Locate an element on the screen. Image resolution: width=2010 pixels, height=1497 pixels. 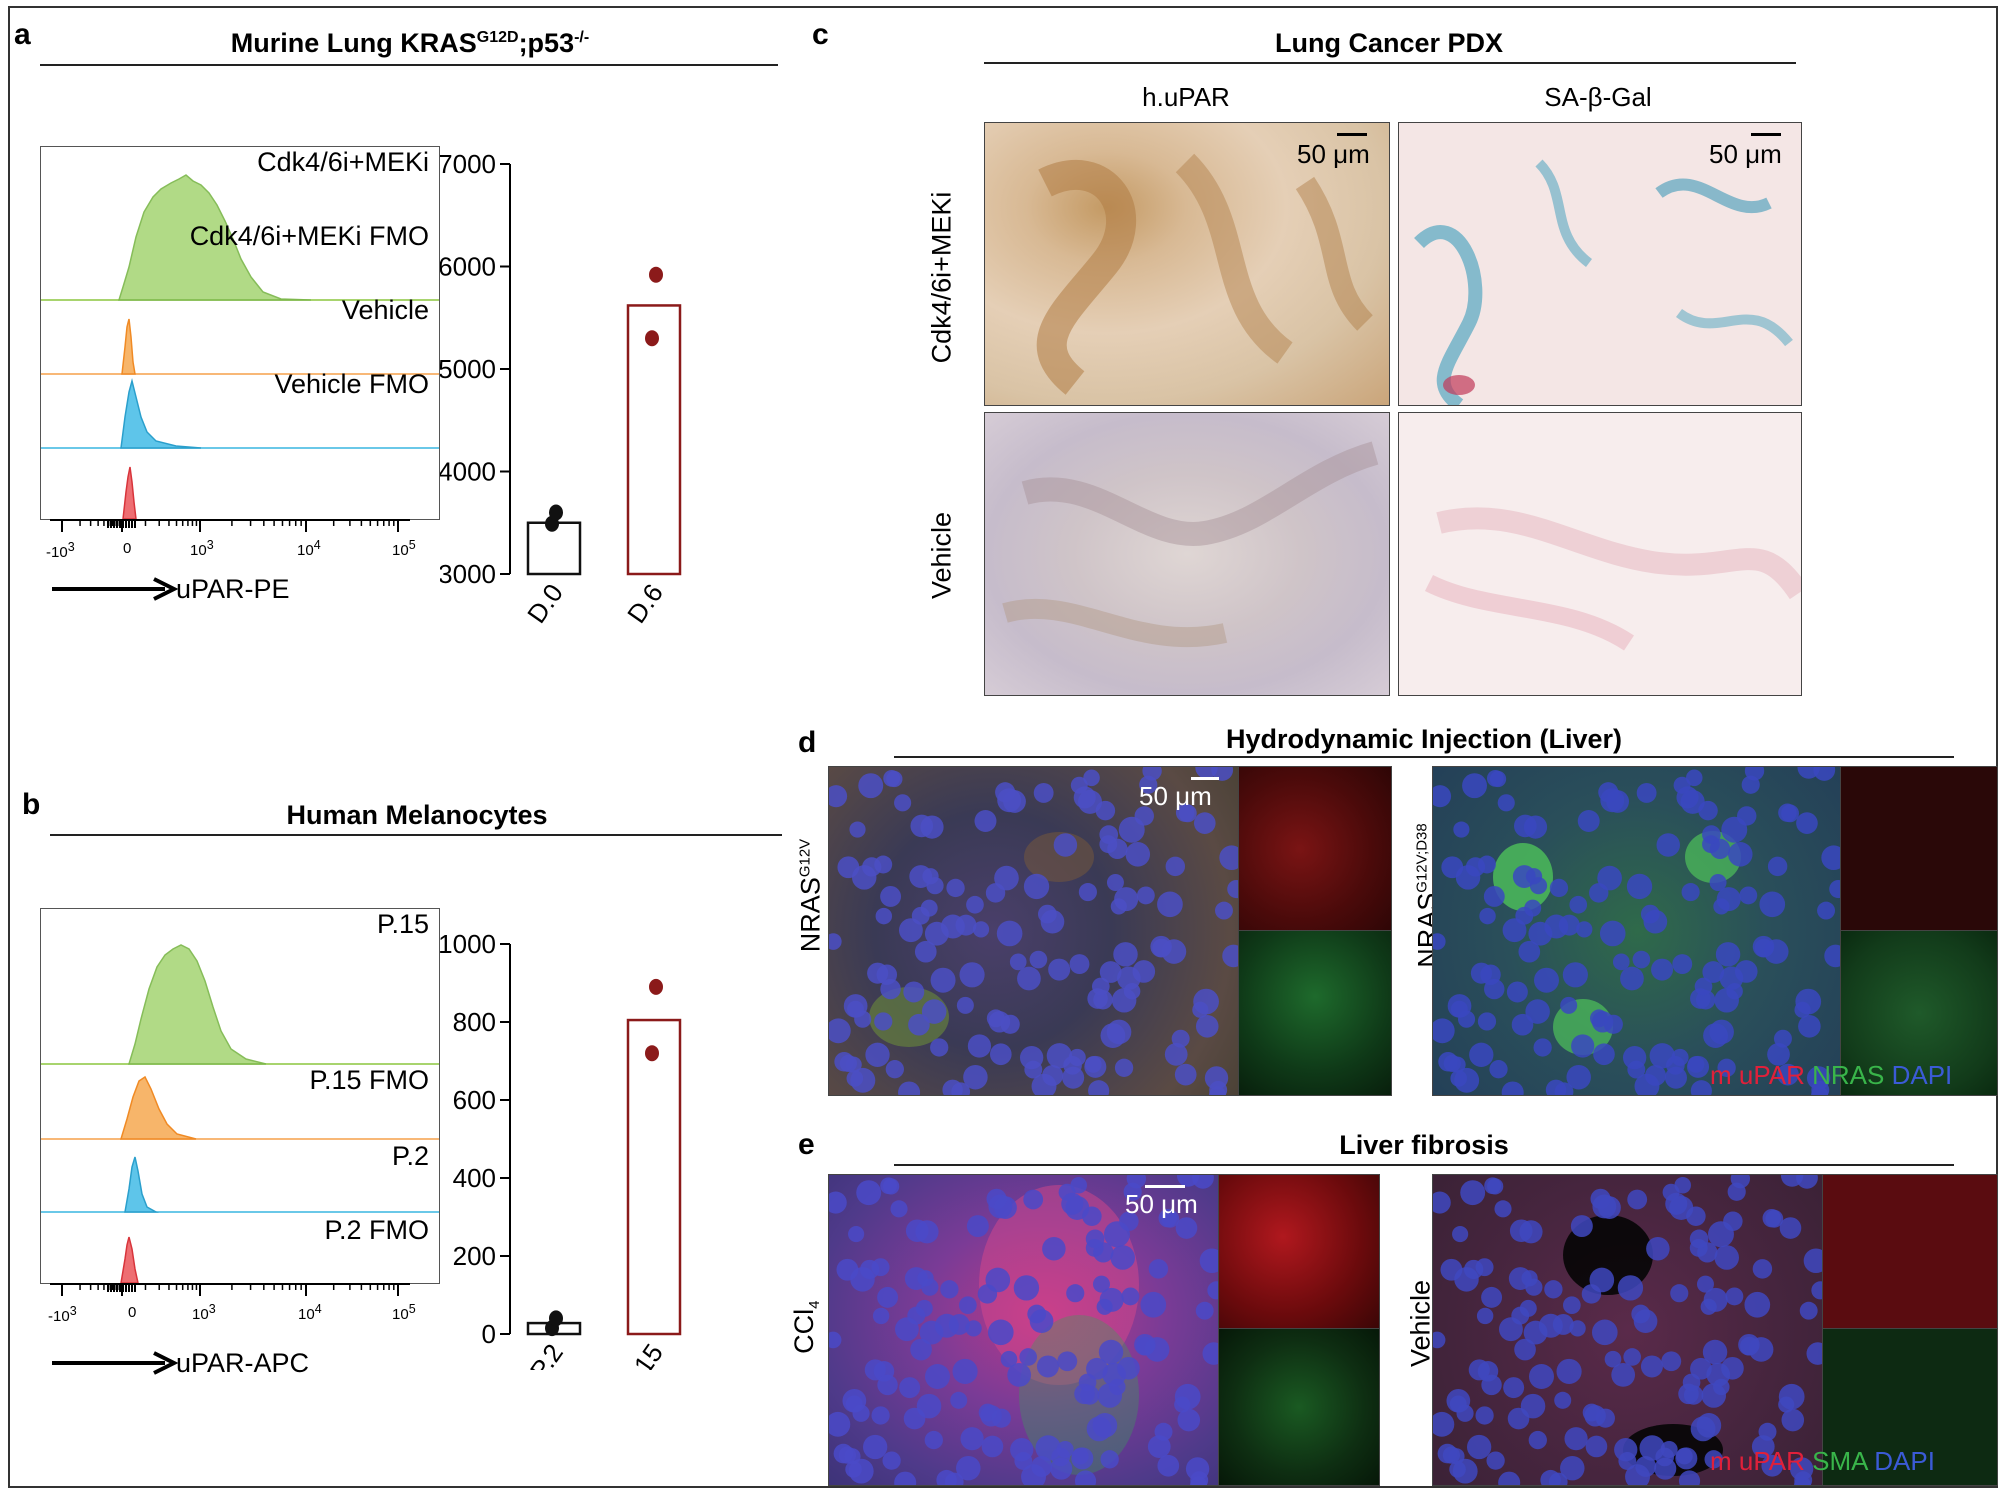
hist-b-tick-4-base: 10 is located at coordinates (306, 1314).